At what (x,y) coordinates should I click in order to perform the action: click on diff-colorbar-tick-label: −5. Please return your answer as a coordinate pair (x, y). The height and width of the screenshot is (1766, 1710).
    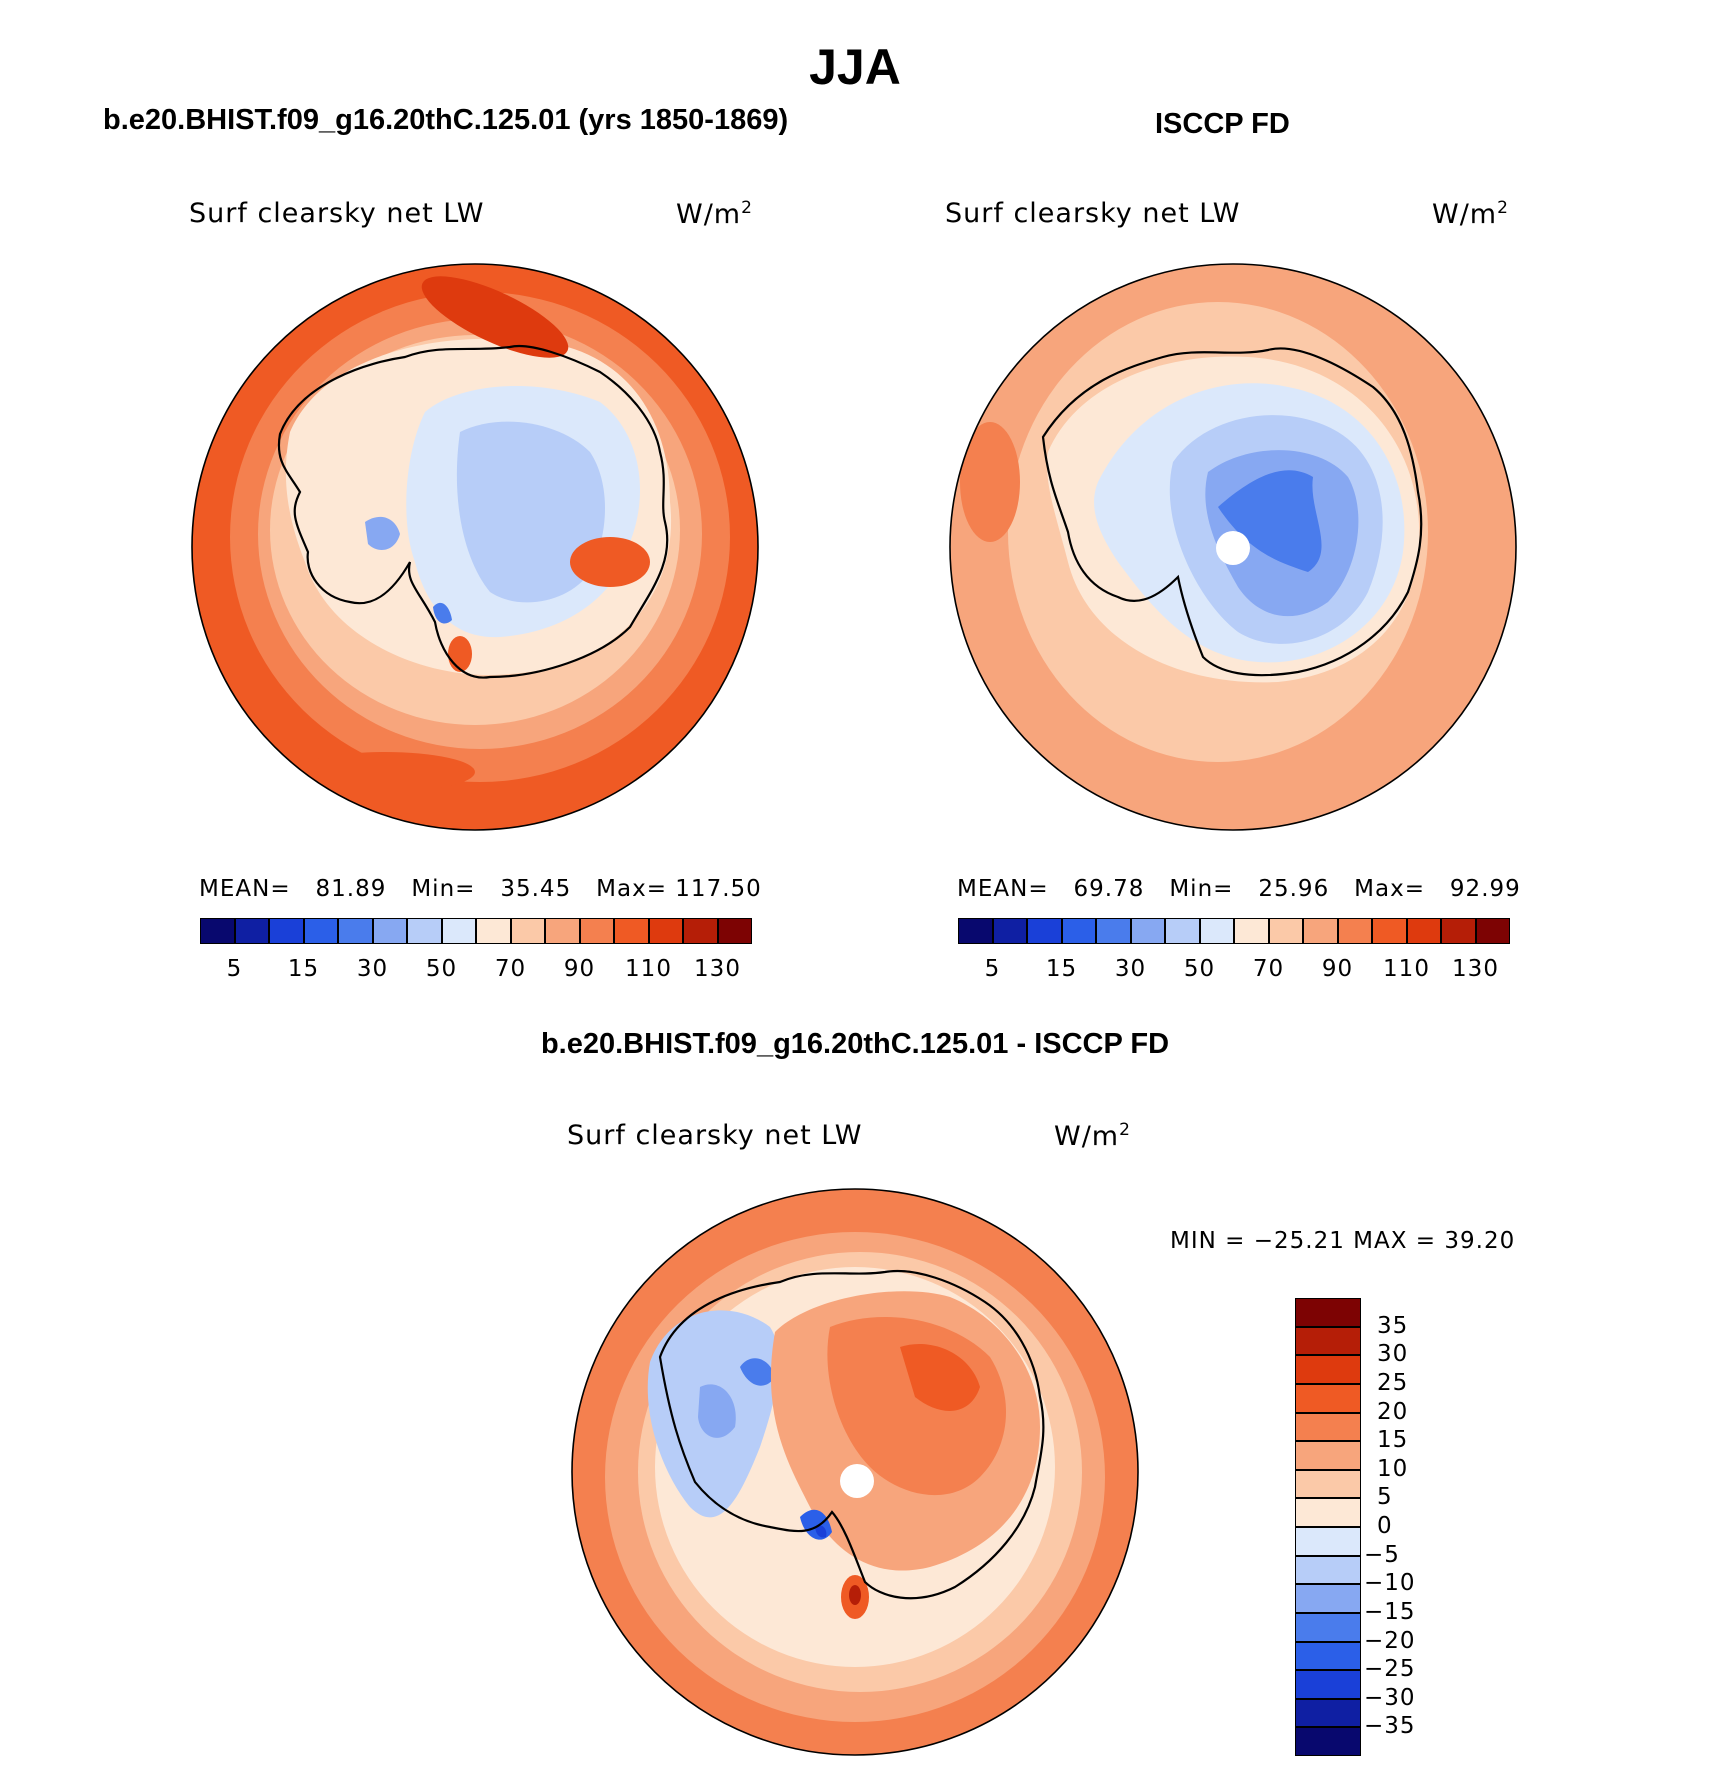
    Looking at the image, I should click on (1382, 1554).